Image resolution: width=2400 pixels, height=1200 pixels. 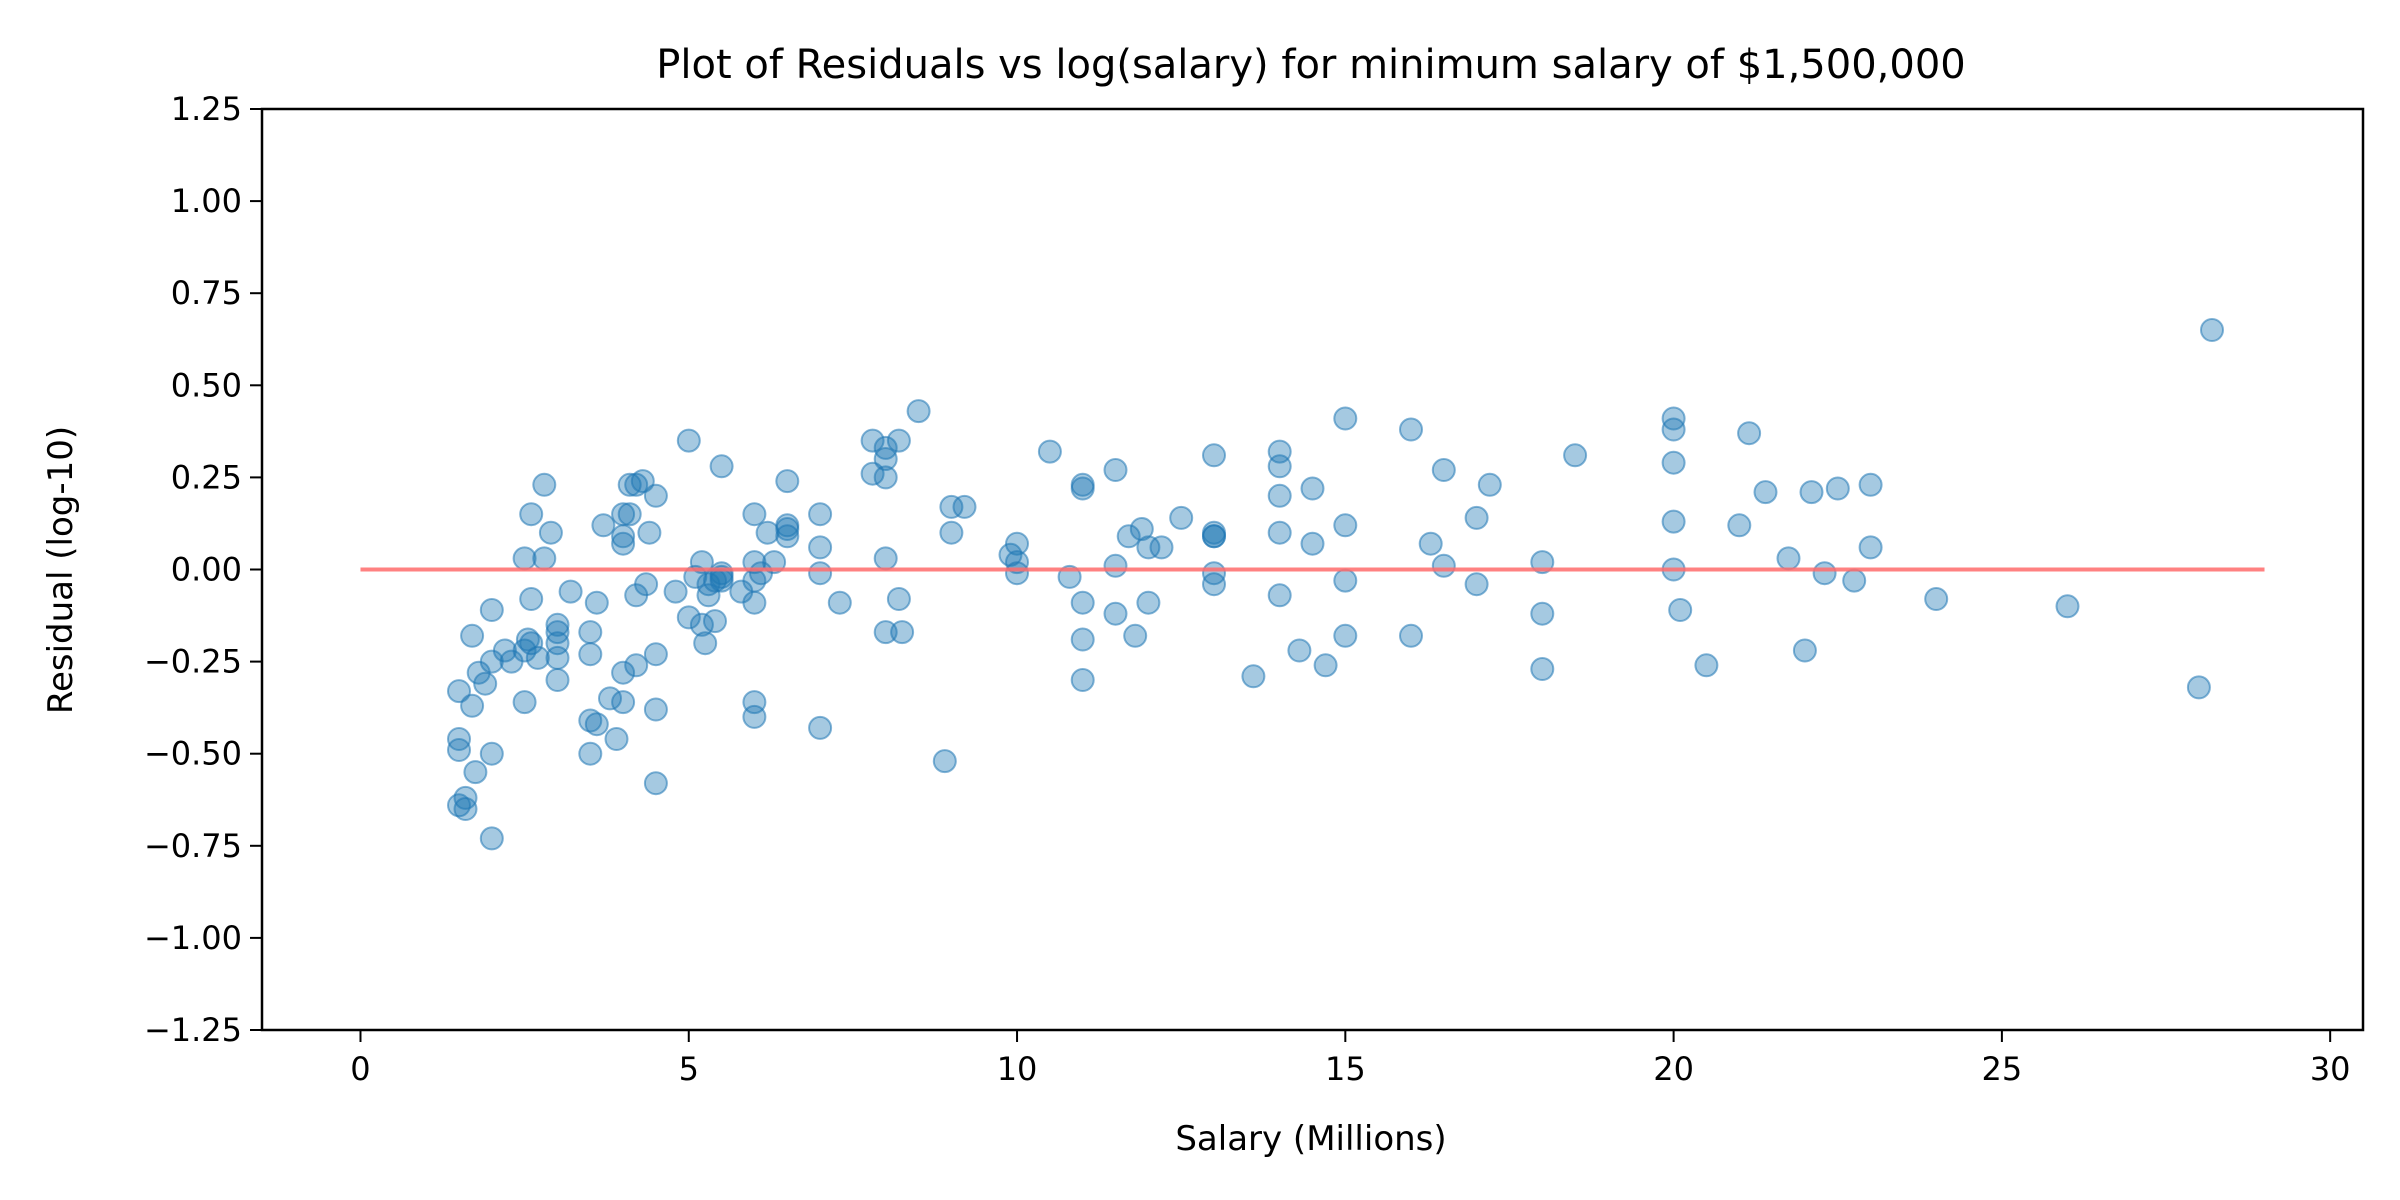 I want to click on y-tick-label: 0.00, so click(x=206, y=570).